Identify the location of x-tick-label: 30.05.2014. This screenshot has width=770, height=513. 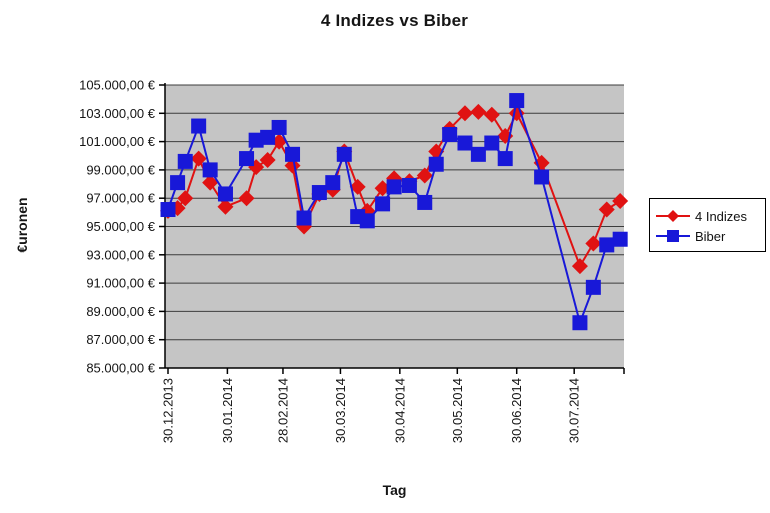
(457, 410).